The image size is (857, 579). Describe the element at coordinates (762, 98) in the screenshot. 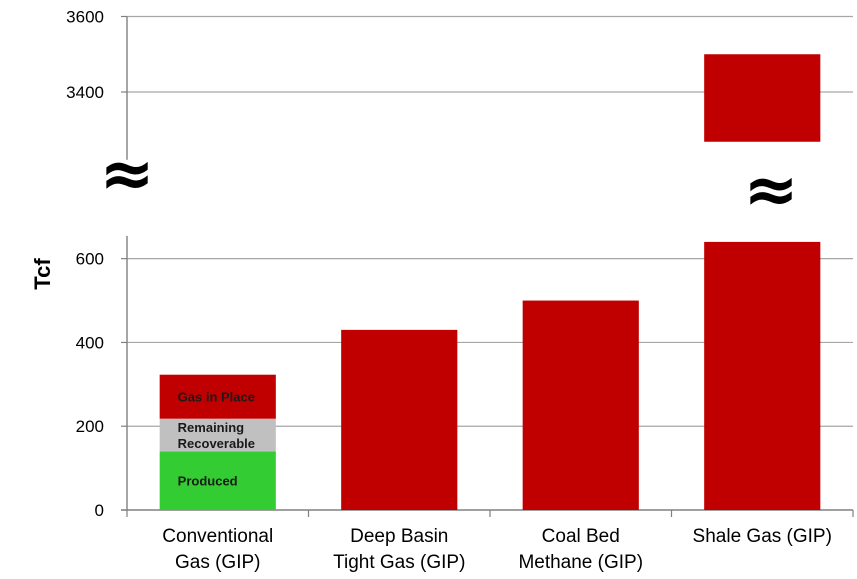

I see `bar-upper-part` at that location.